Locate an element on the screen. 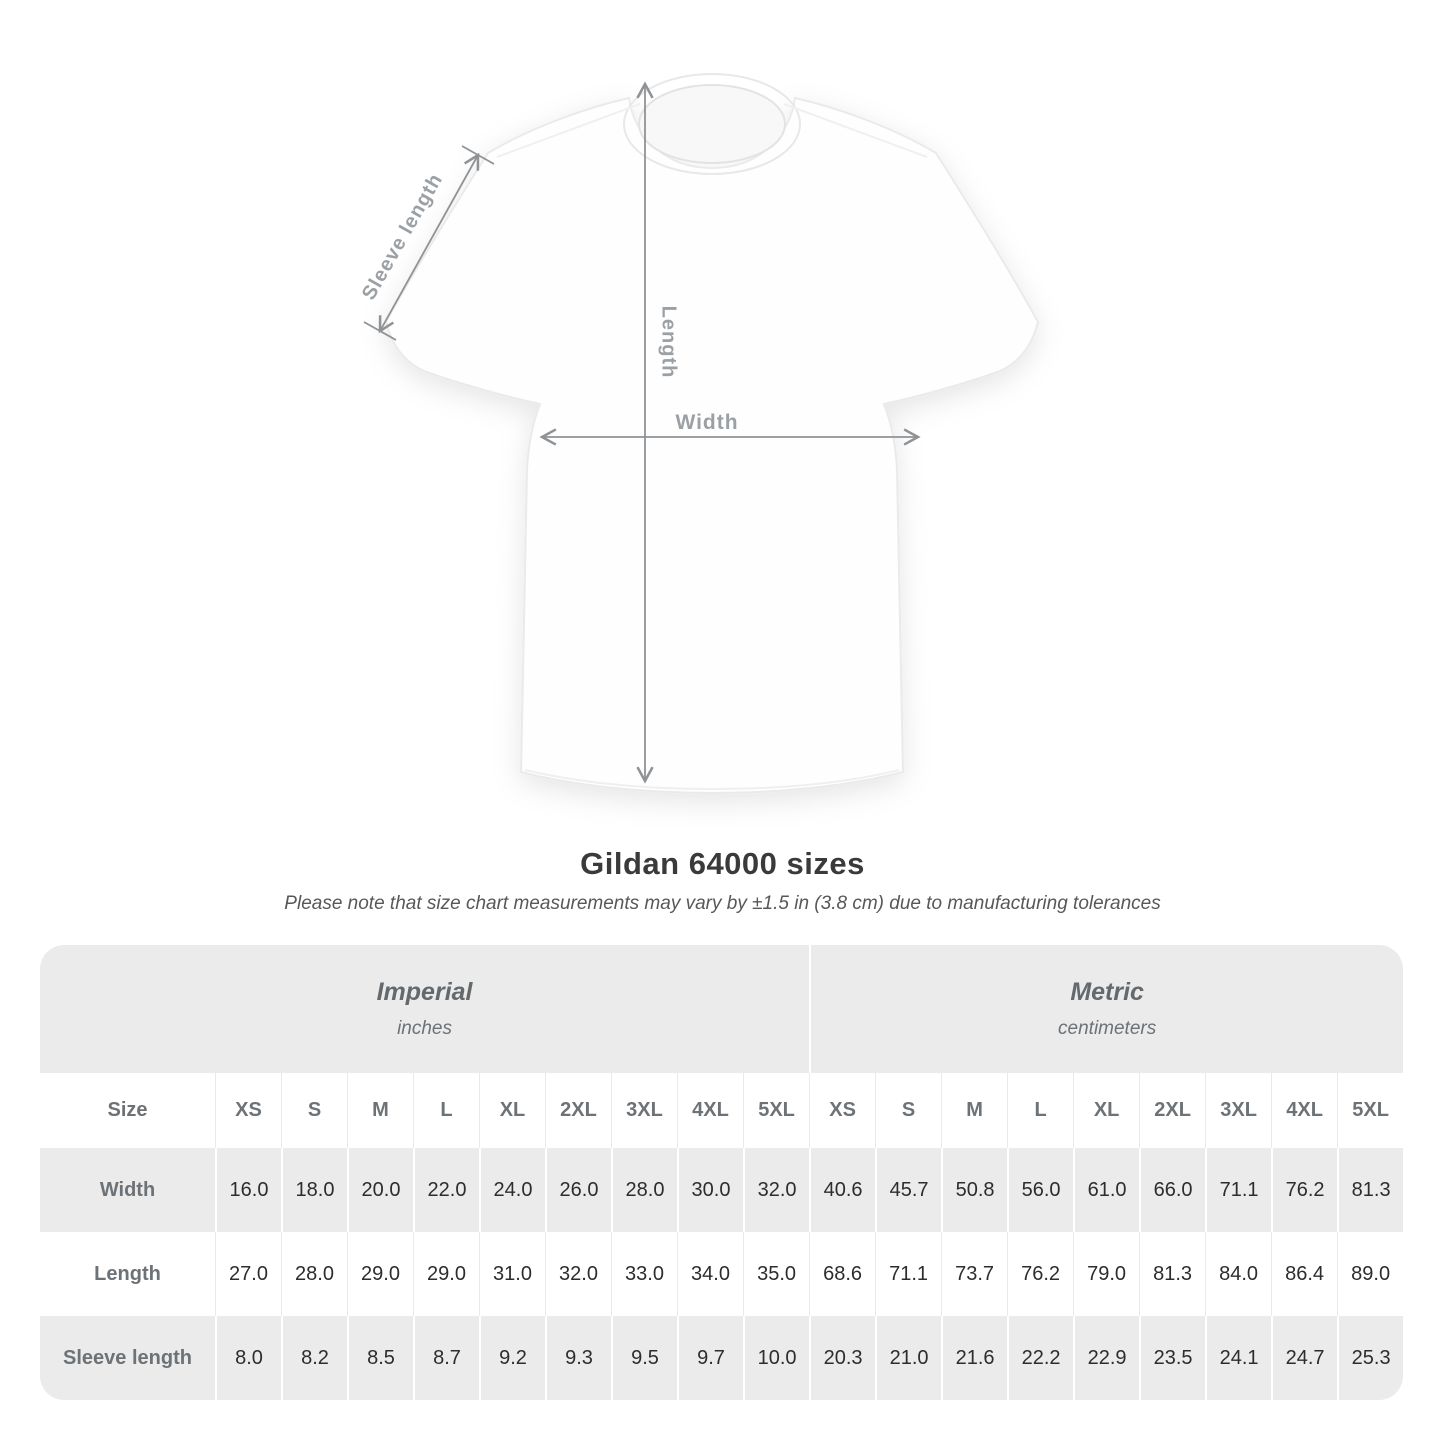 This screenshot has height=1445, width=1445. value-width-metric-2xl: 66.0 is located at coordinates (1172, 1190).